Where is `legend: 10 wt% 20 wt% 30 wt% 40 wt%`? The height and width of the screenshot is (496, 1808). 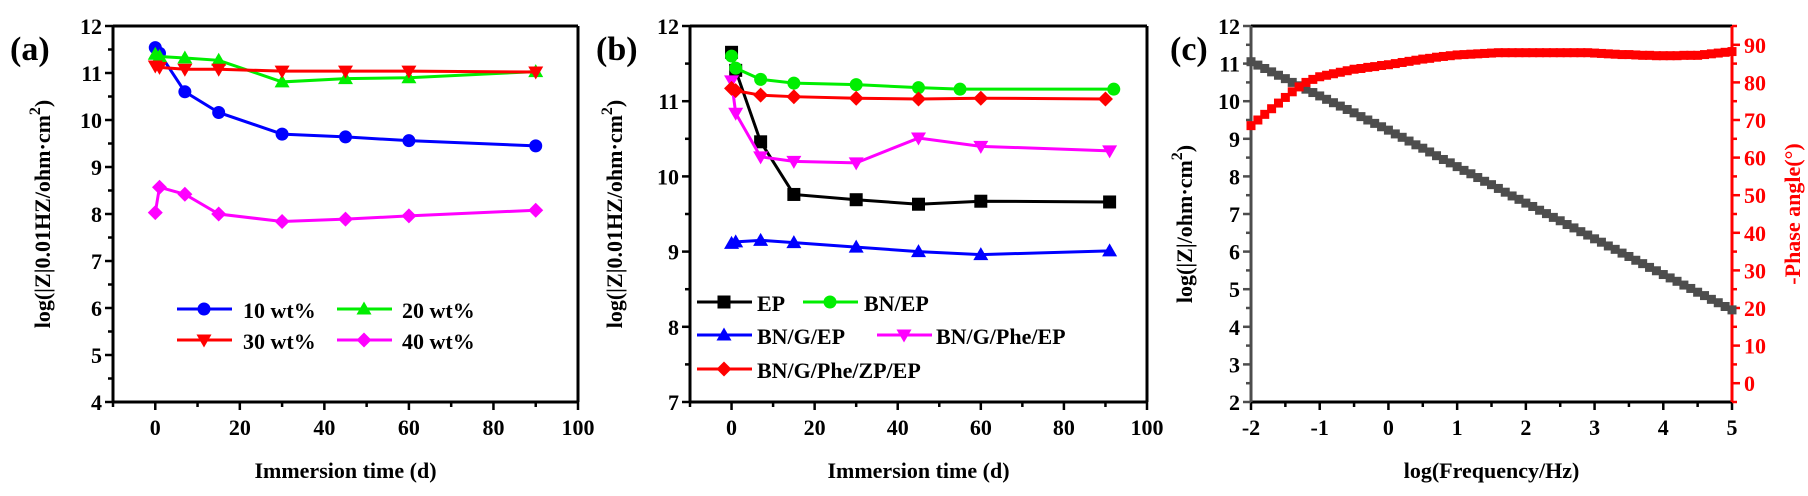
legend: 10 wt% 20 wt% 30 wt% 40 wt% is located at coordinates (326, 326).